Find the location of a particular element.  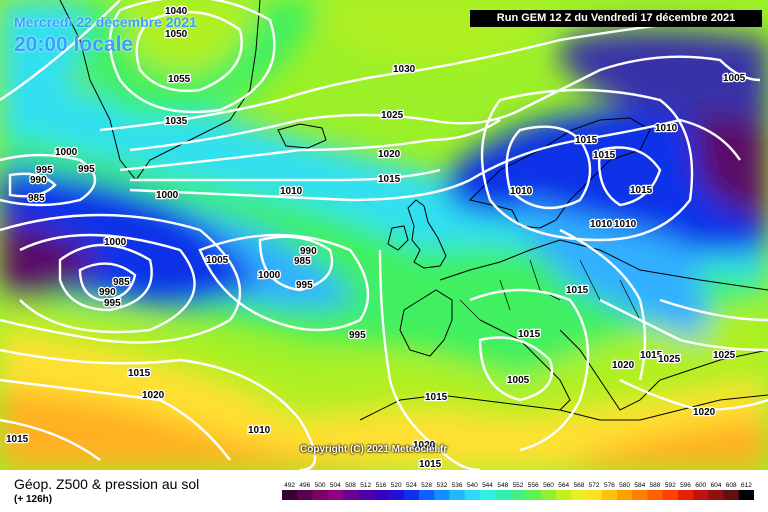

isobar-label: 1050 is located at coordinates (176, 34).